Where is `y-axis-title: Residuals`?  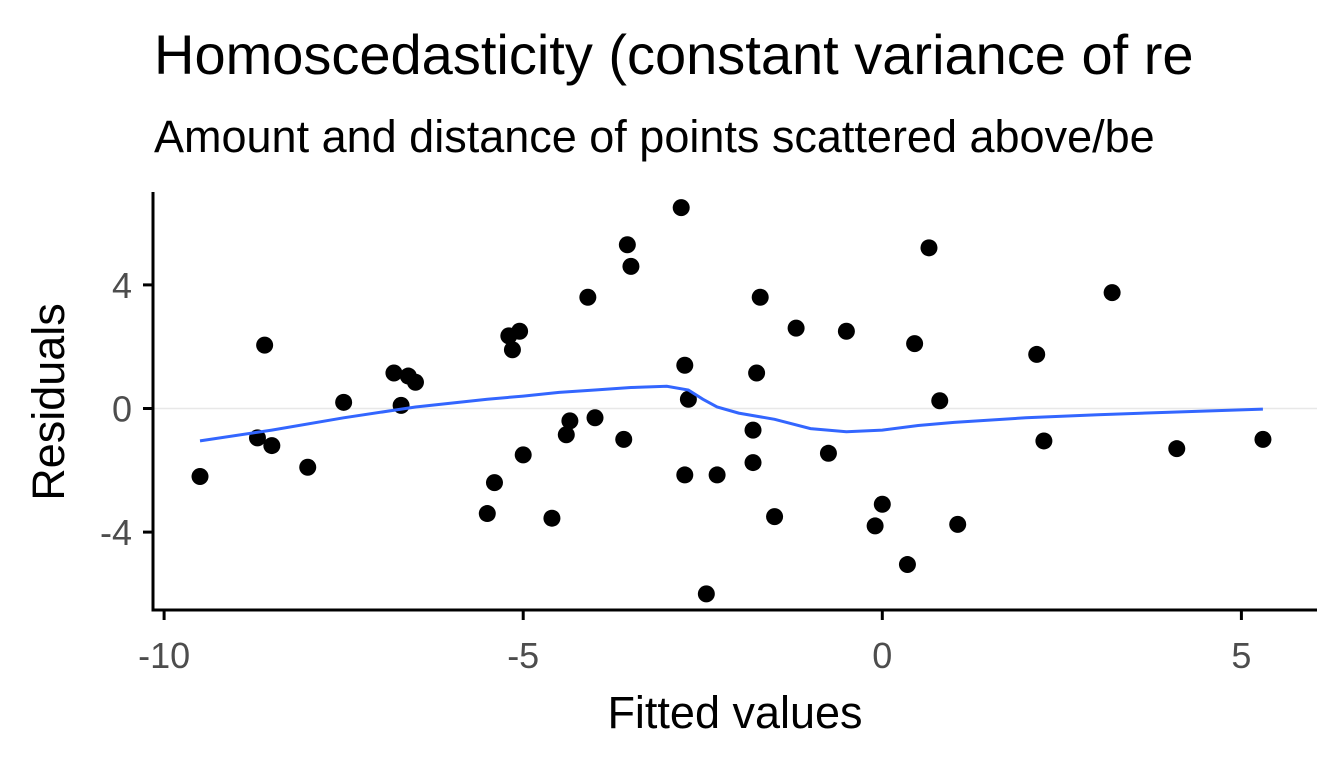
y-axis-title: Residuals is located at coordinates (48, 402).